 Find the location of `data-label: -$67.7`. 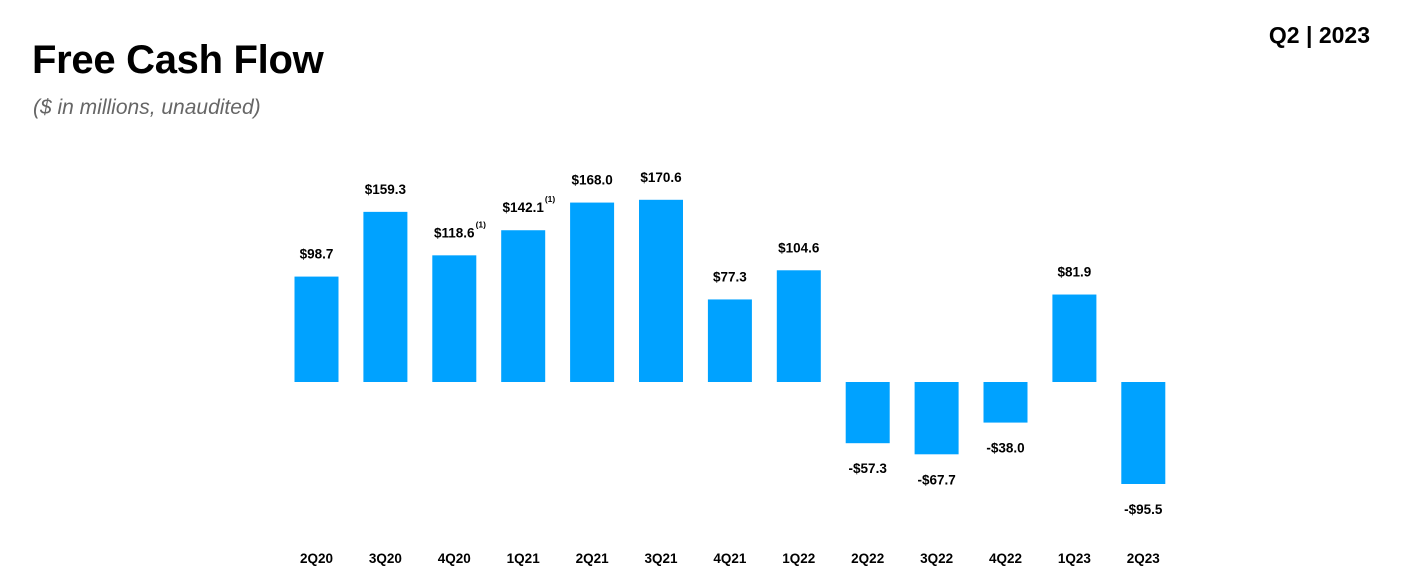

data-label: -$67.7 is located at coordinates (936, 479).